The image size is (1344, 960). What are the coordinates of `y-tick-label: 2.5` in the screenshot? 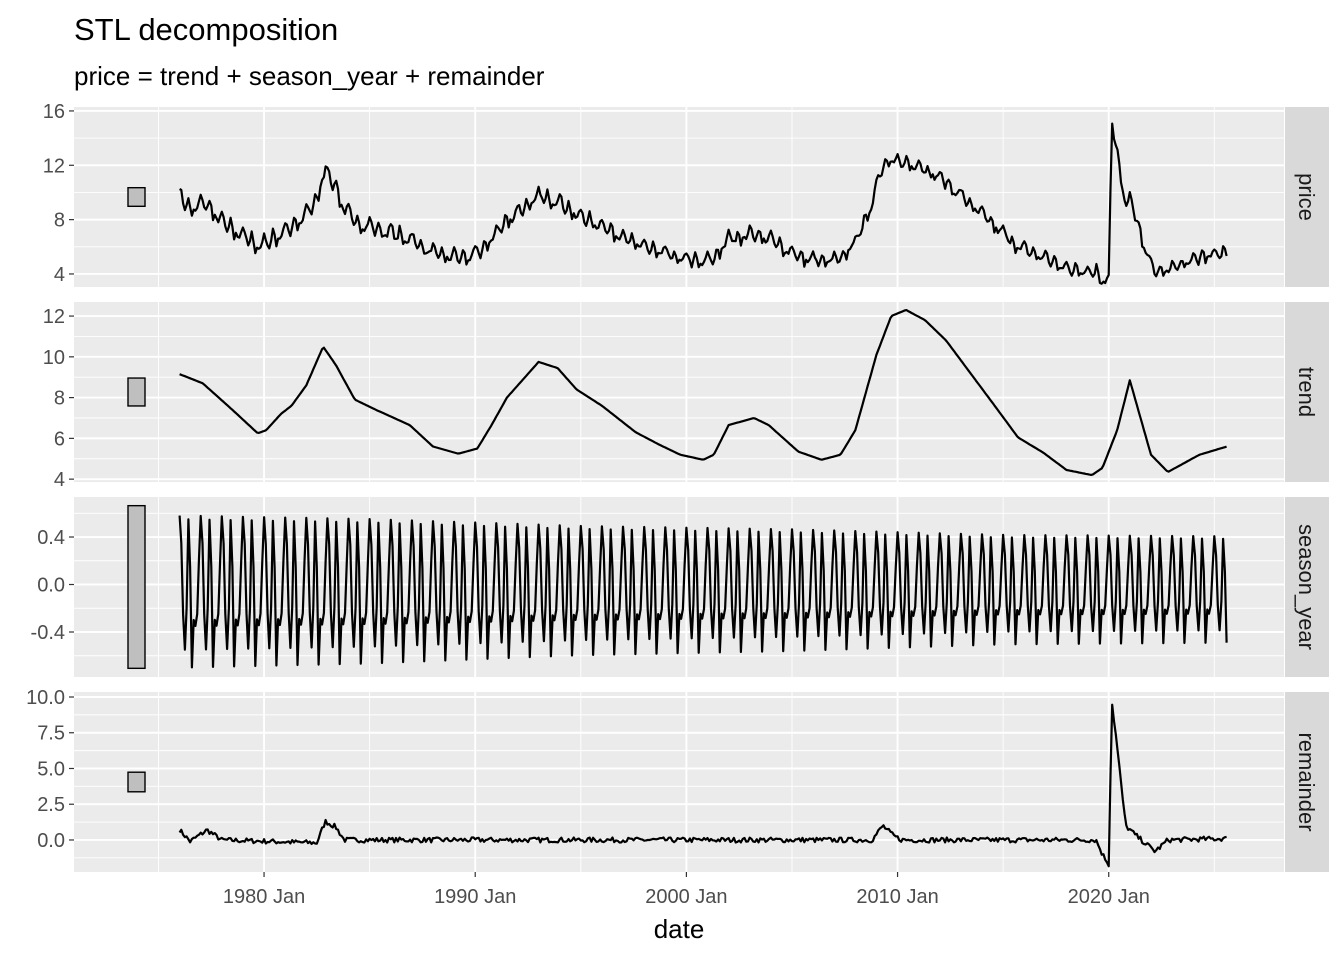 It's located at (51, 805).